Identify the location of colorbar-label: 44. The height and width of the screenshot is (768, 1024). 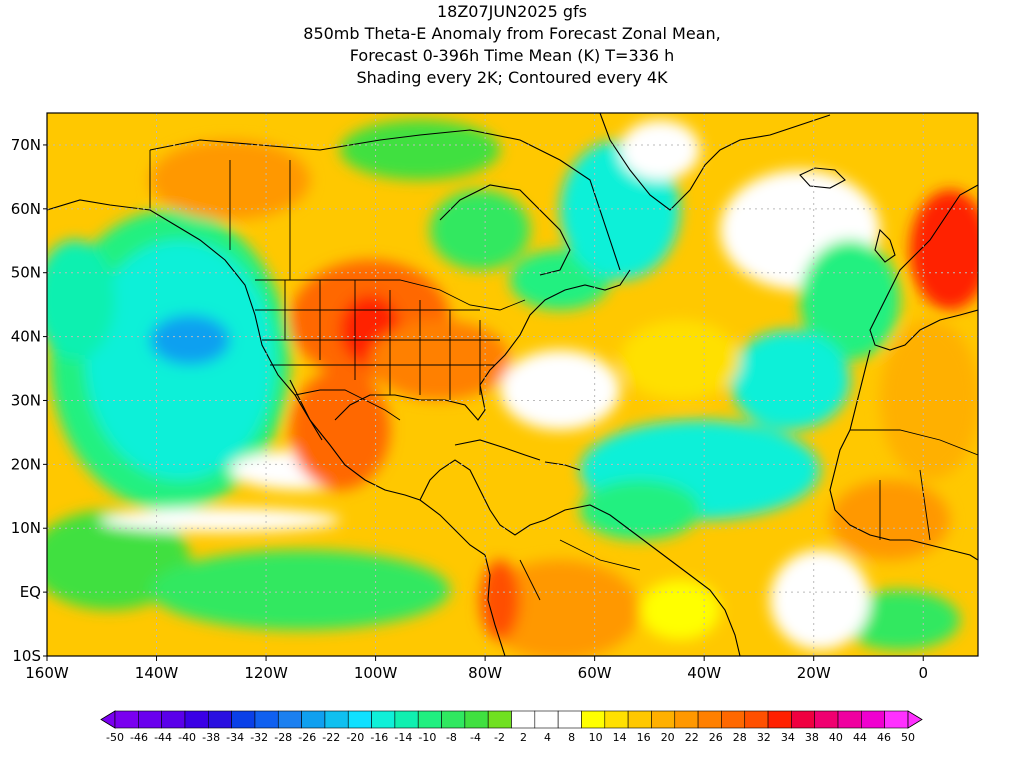
(860, 737).